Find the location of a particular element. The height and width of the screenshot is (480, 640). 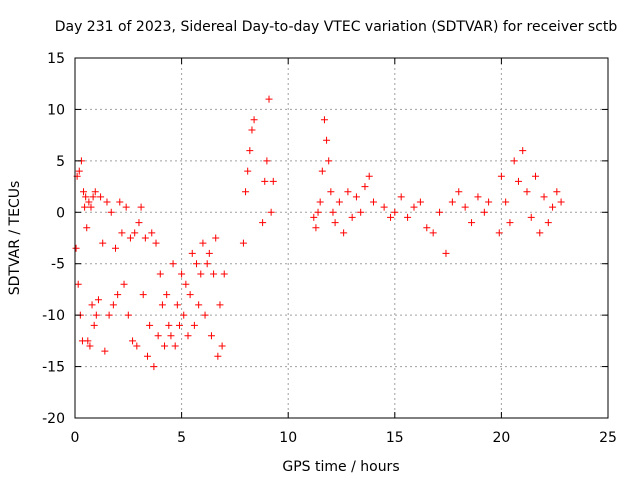

y-tick-label: 15 is located at coordinates (56, 59).